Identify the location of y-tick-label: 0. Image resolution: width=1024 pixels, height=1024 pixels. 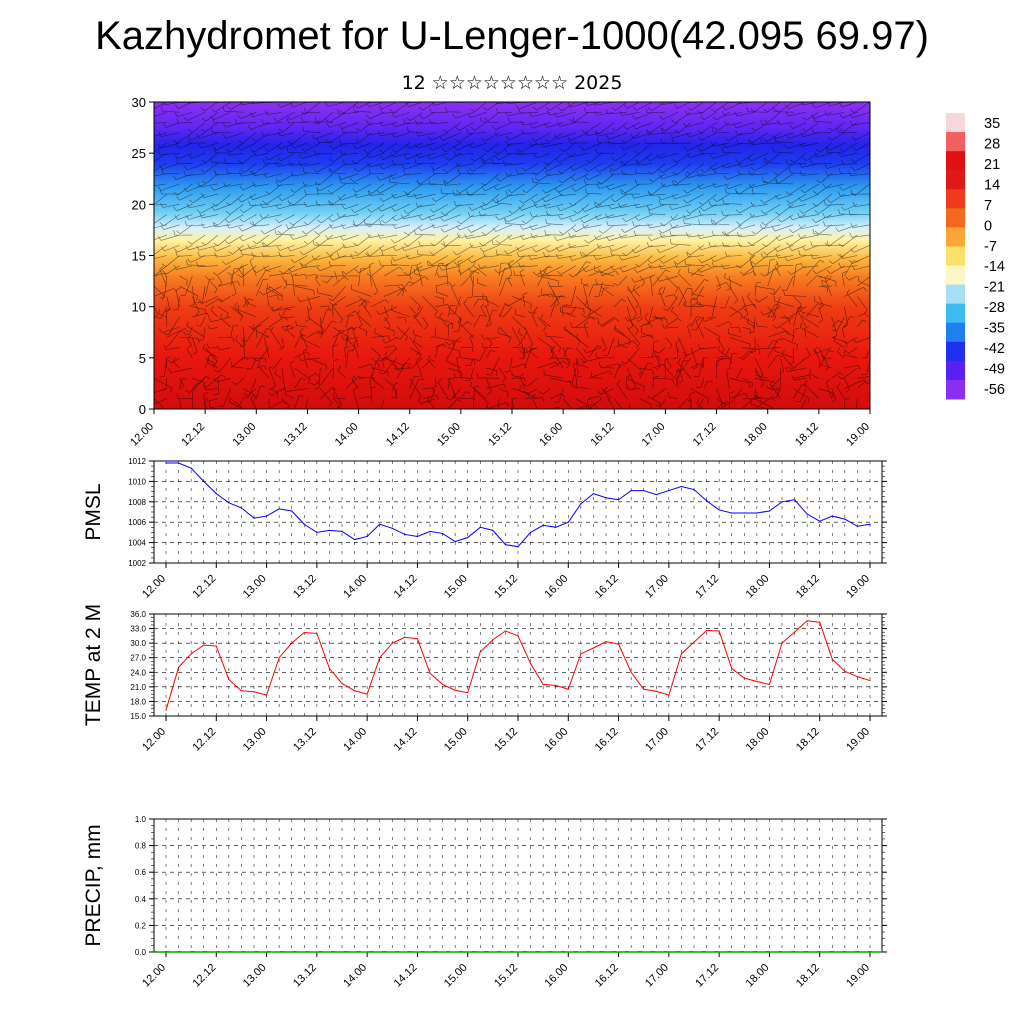
(142, 409).